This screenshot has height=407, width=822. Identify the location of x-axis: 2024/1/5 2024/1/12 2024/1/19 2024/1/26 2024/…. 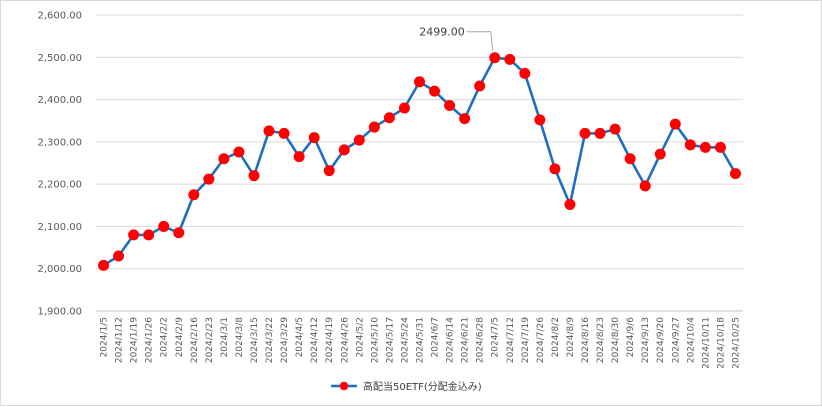
(419, 339).